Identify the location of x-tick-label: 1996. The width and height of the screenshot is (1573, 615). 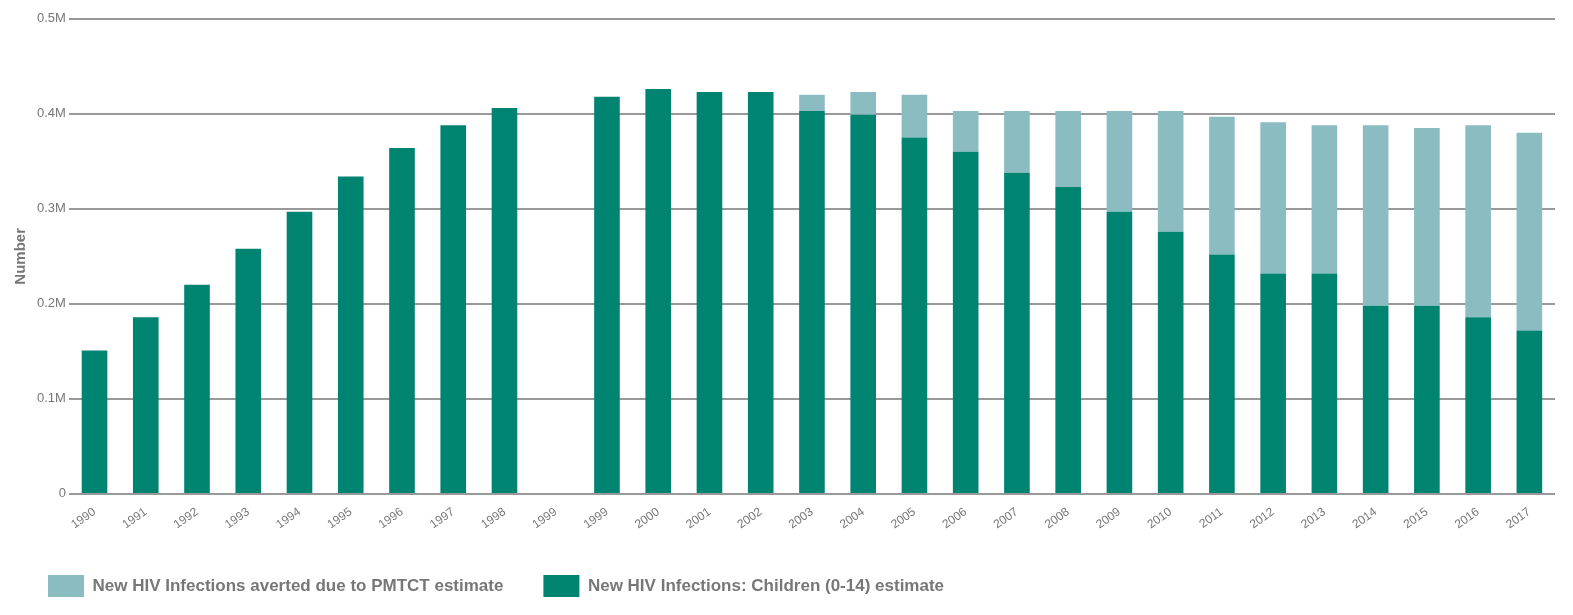
(390, 518).